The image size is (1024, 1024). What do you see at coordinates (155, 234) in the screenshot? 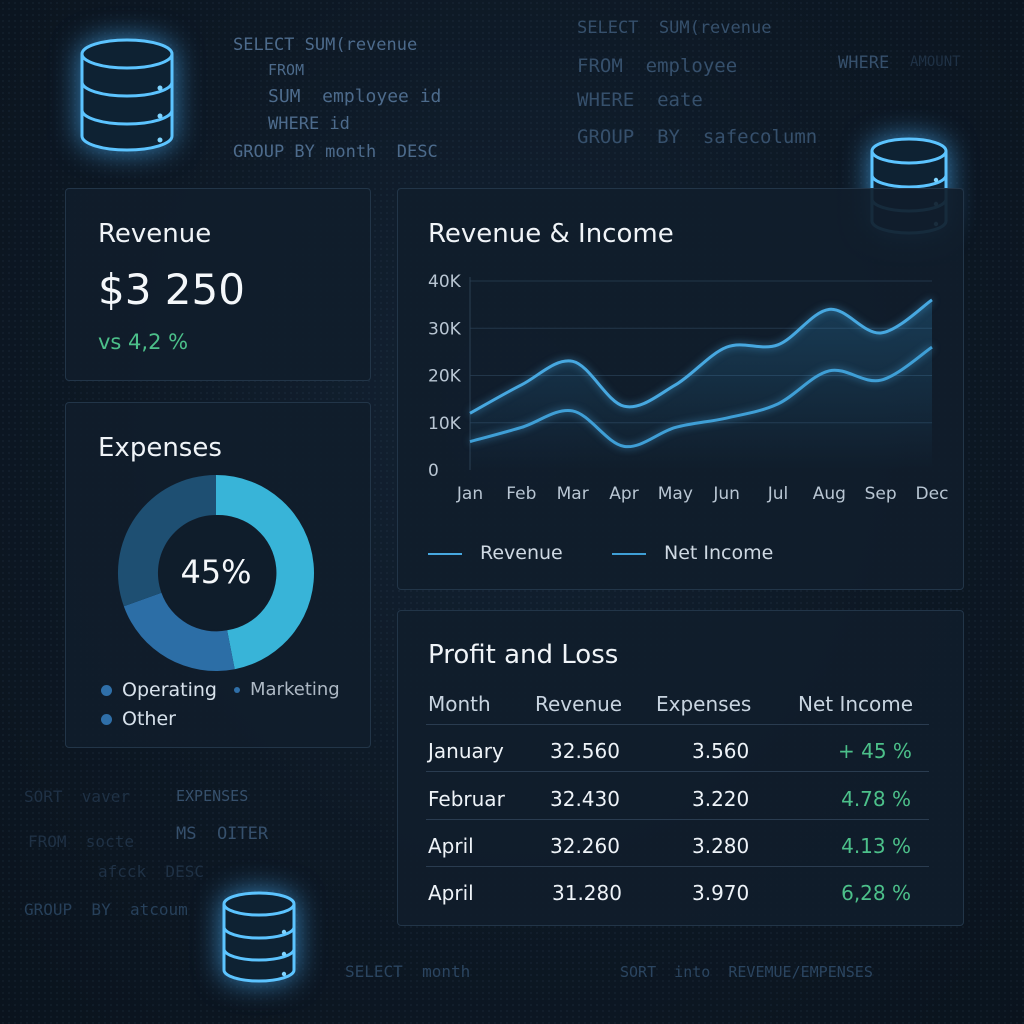
I see `revenue-title: Revenue` at bounding box center [155, 234].